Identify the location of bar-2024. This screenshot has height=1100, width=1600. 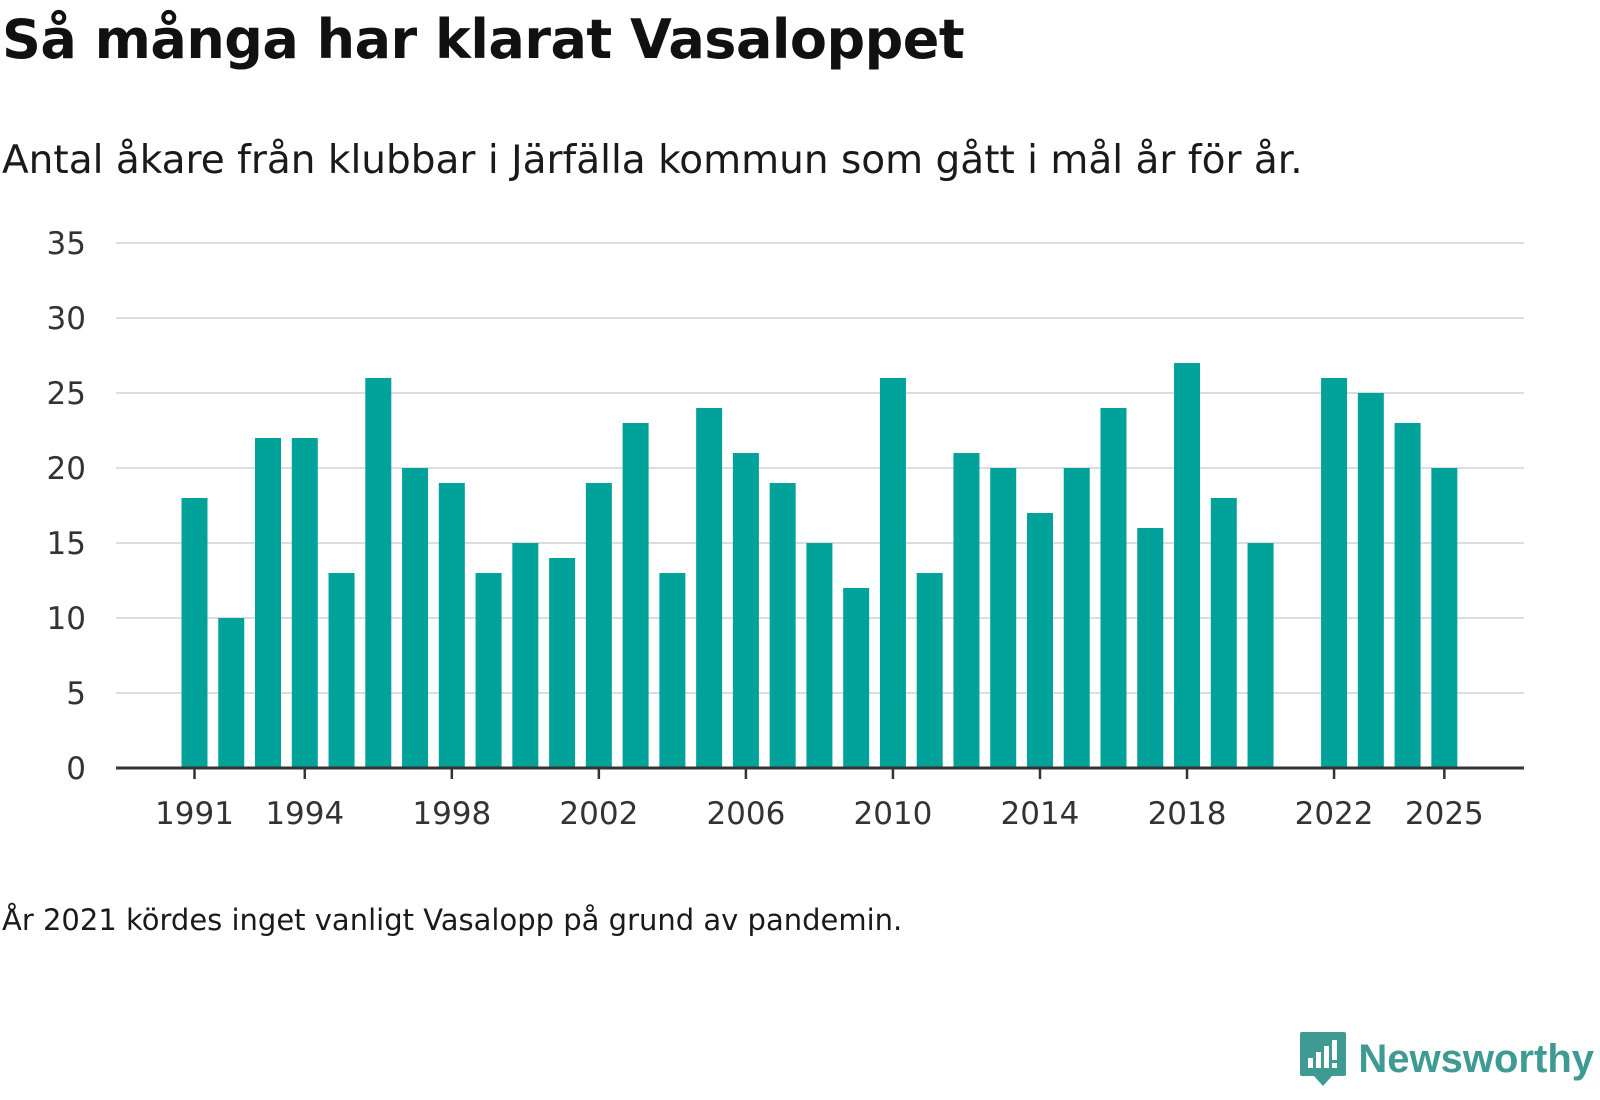
(1407, 595).